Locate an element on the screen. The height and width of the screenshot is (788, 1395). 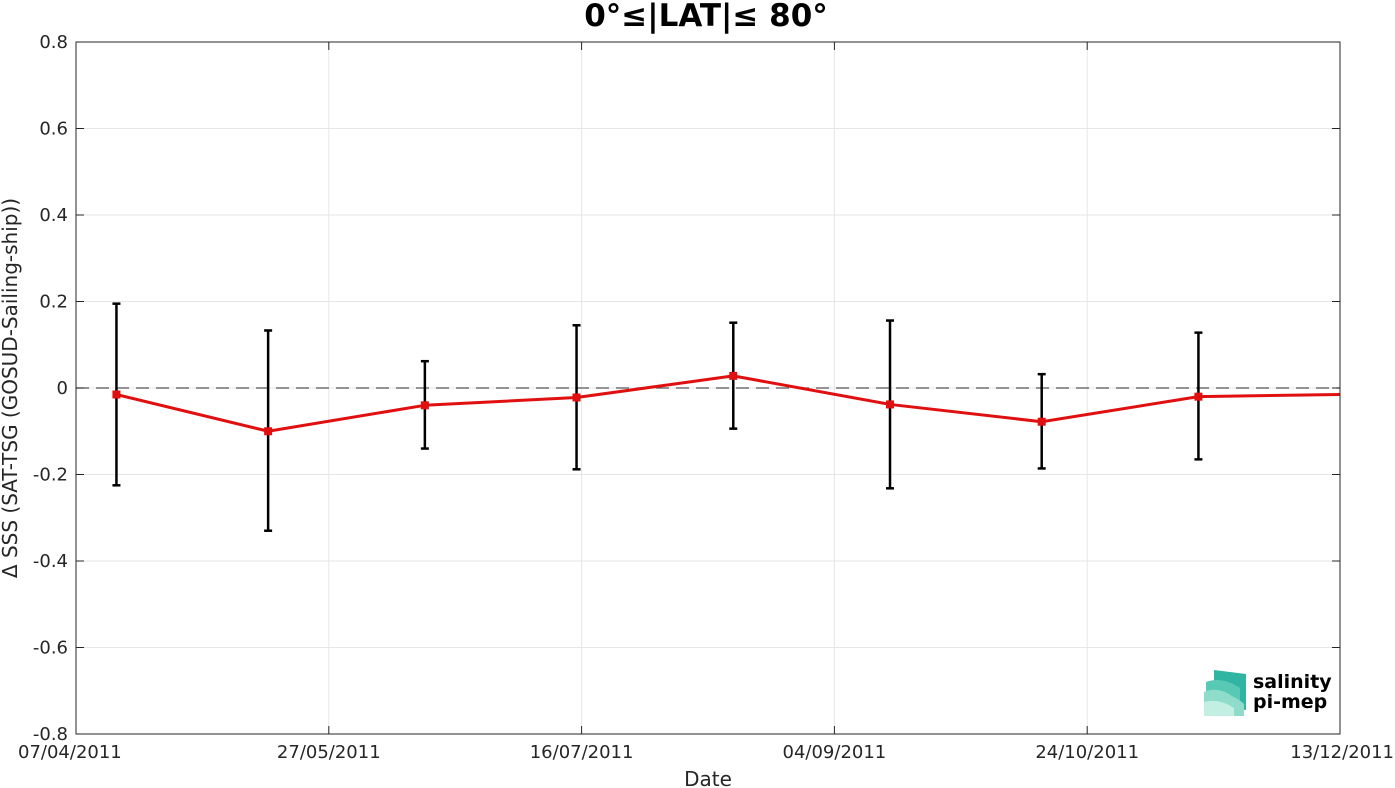
logo-text-pi-mep: pi-mep is located at coordinates (1290, 702).